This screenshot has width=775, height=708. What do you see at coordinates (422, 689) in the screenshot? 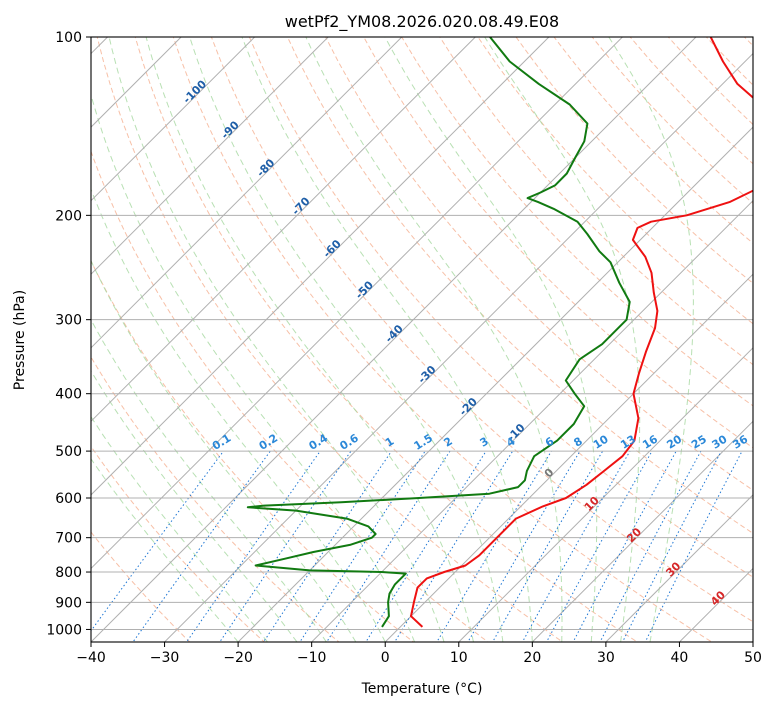
I see `x-axis-label: Temperature (°C)` at bounding box center [422, 689].